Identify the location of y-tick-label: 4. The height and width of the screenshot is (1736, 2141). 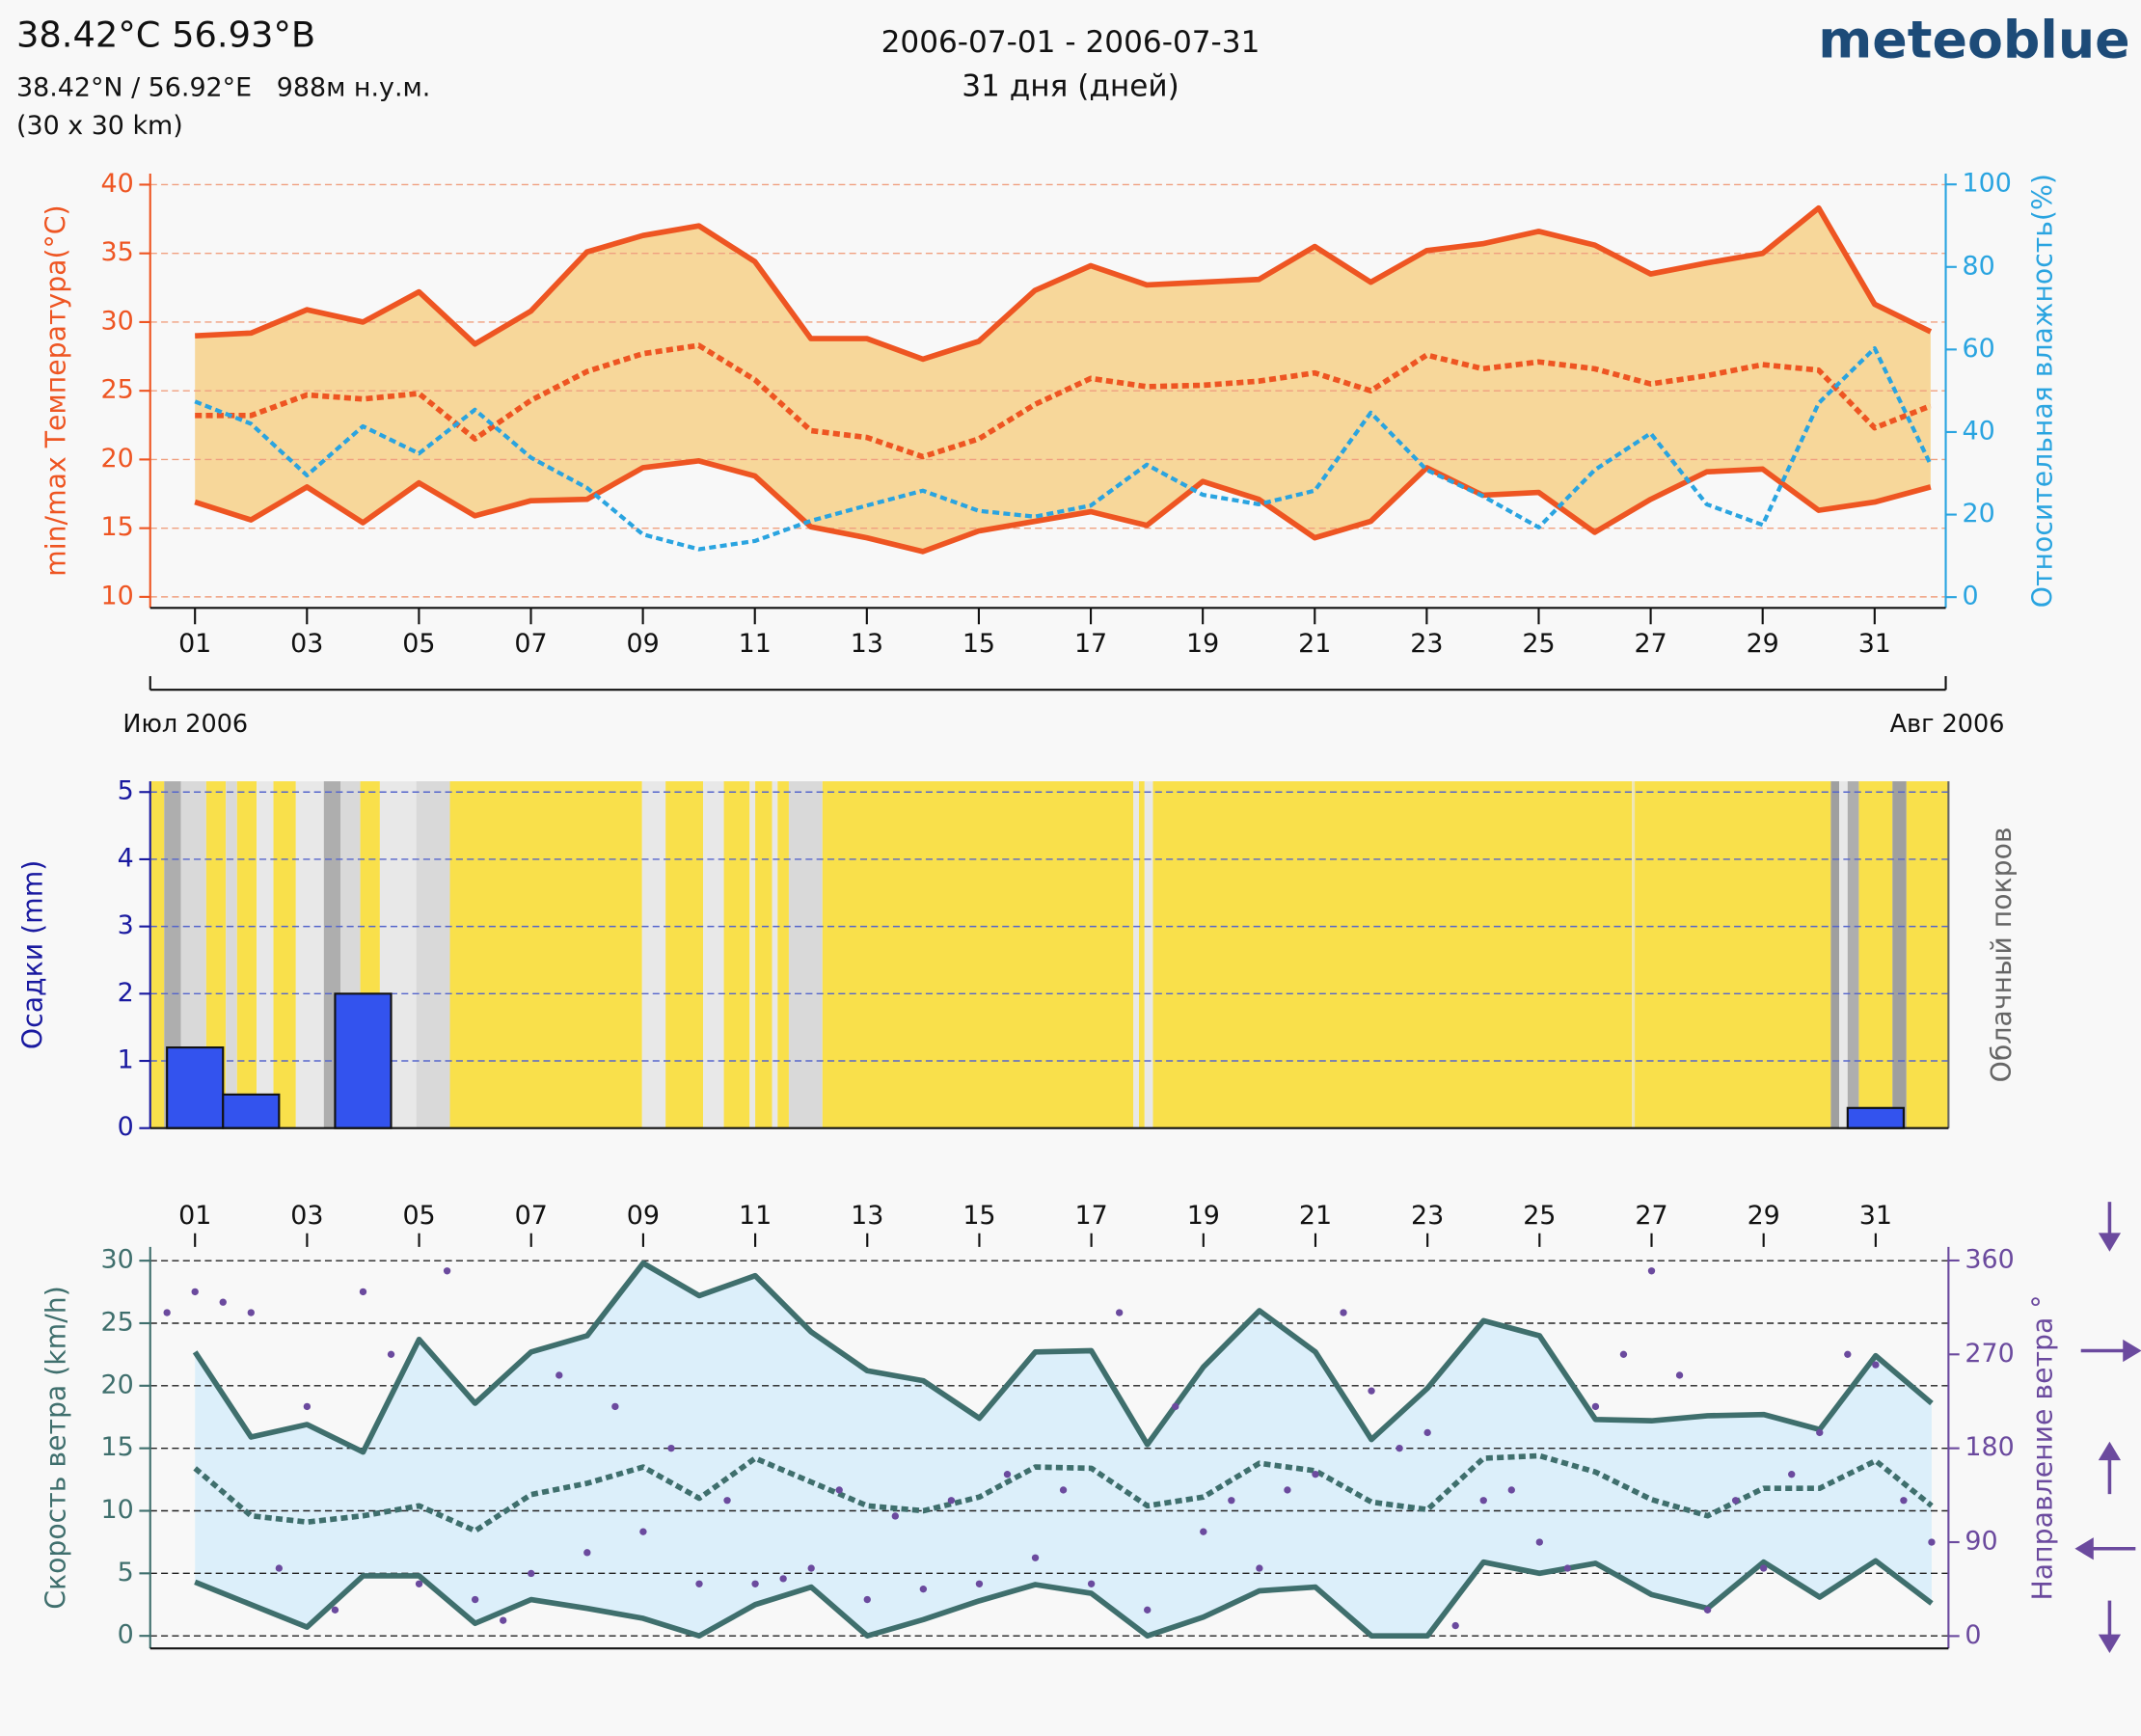
(126, 858).